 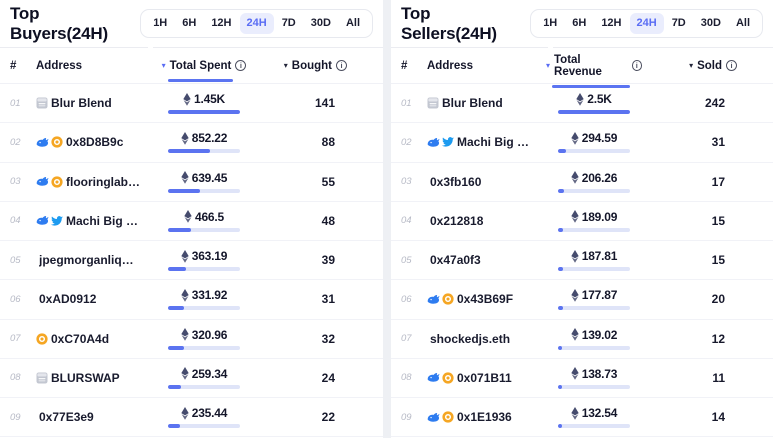 I want to click on table-row: 08 0x071B11 138.73 11, so click(x=582, y=378).